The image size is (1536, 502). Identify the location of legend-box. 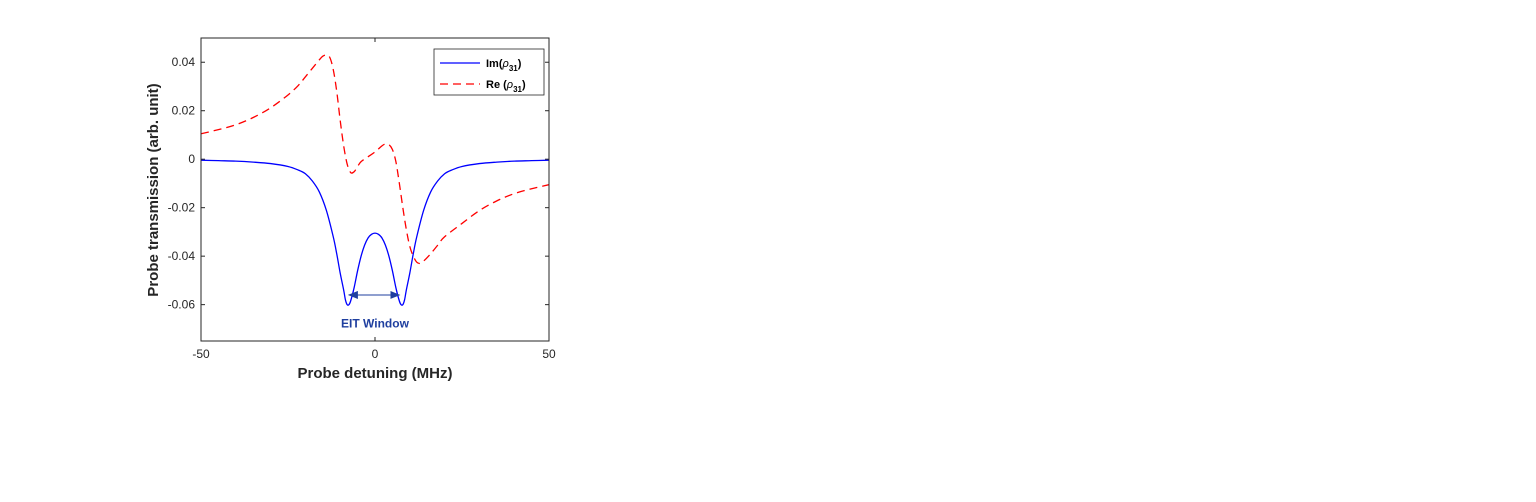
(489, 72).